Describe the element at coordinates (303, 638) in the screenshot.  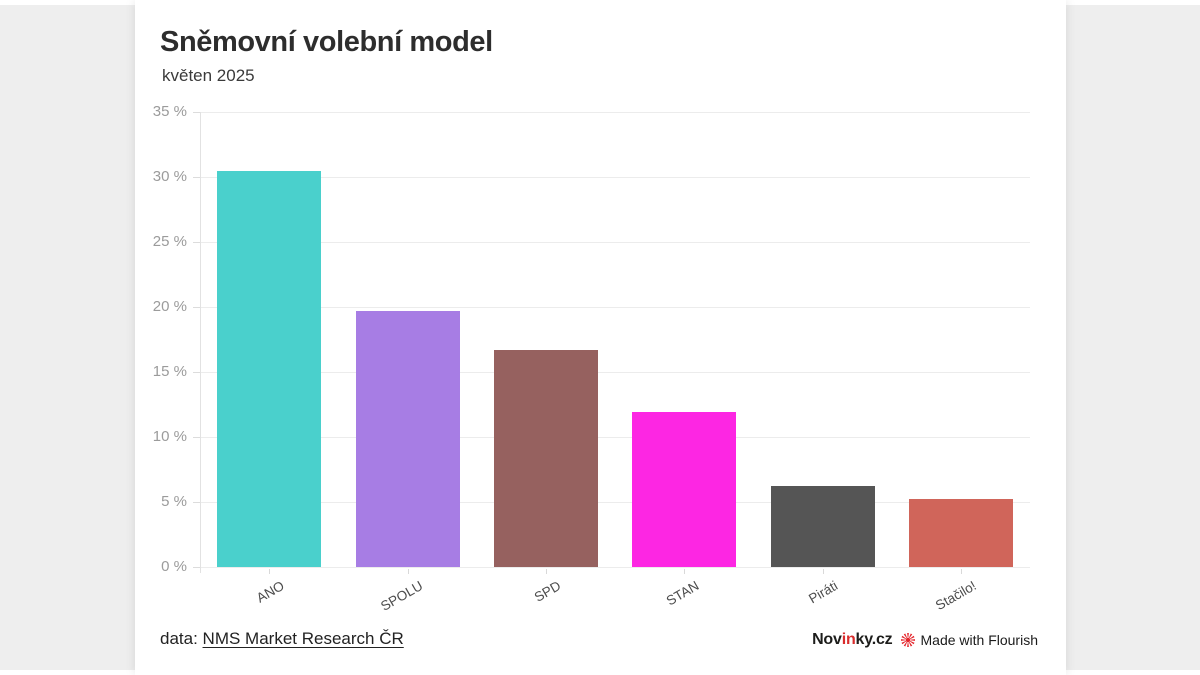
I see `data-source-link: NMS Market Research ČR` at that location.